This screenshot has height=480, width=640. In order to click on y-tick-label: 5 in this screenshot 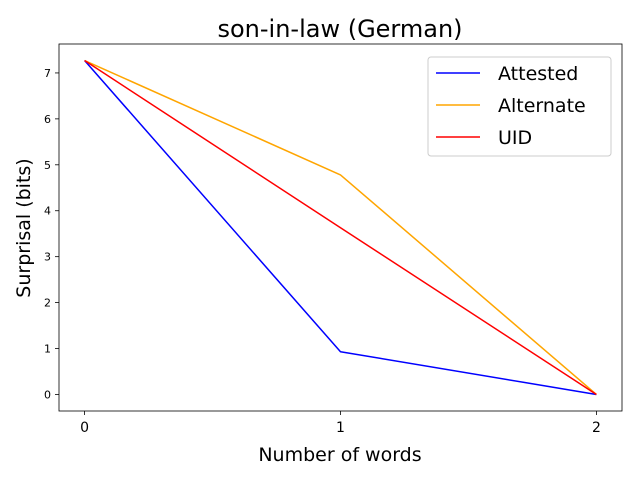, I will do `click(47, 165)`.